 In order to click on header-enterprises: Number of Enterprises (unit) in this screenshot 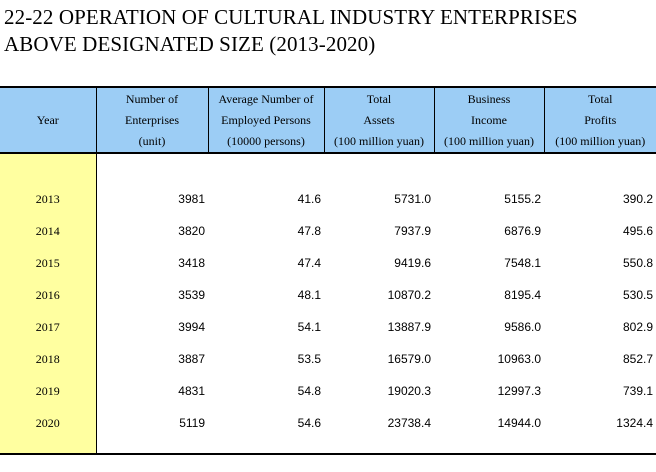, I will do `click(151, 120)`.